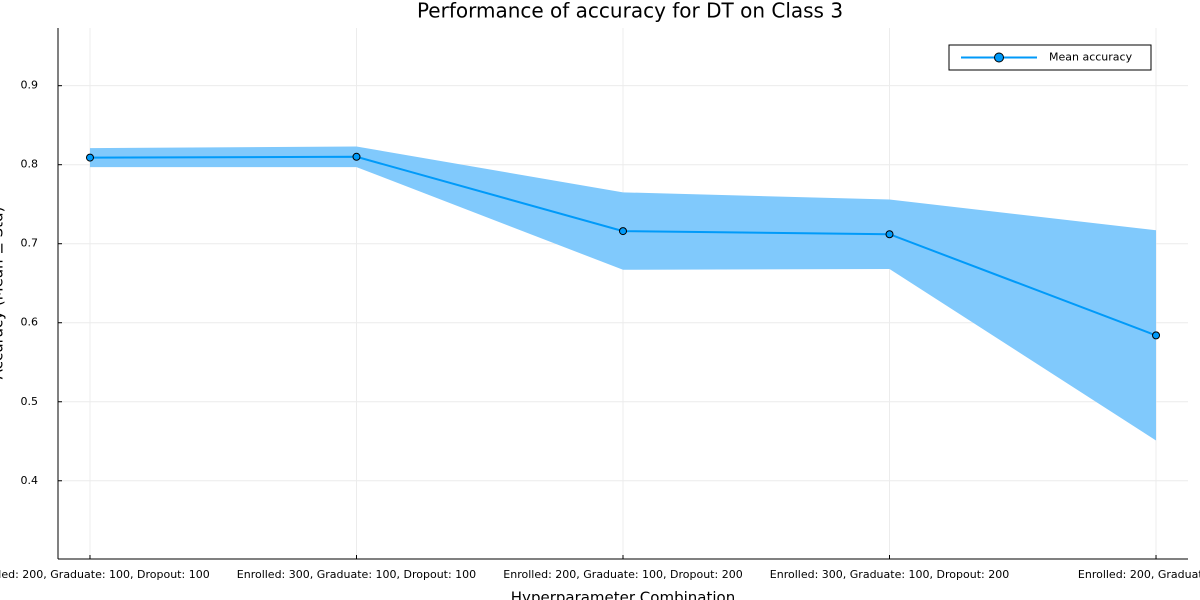 This screenshot has width=1200, height=600. I want to click on y-tick-label: 0.5, so click(30, 401).